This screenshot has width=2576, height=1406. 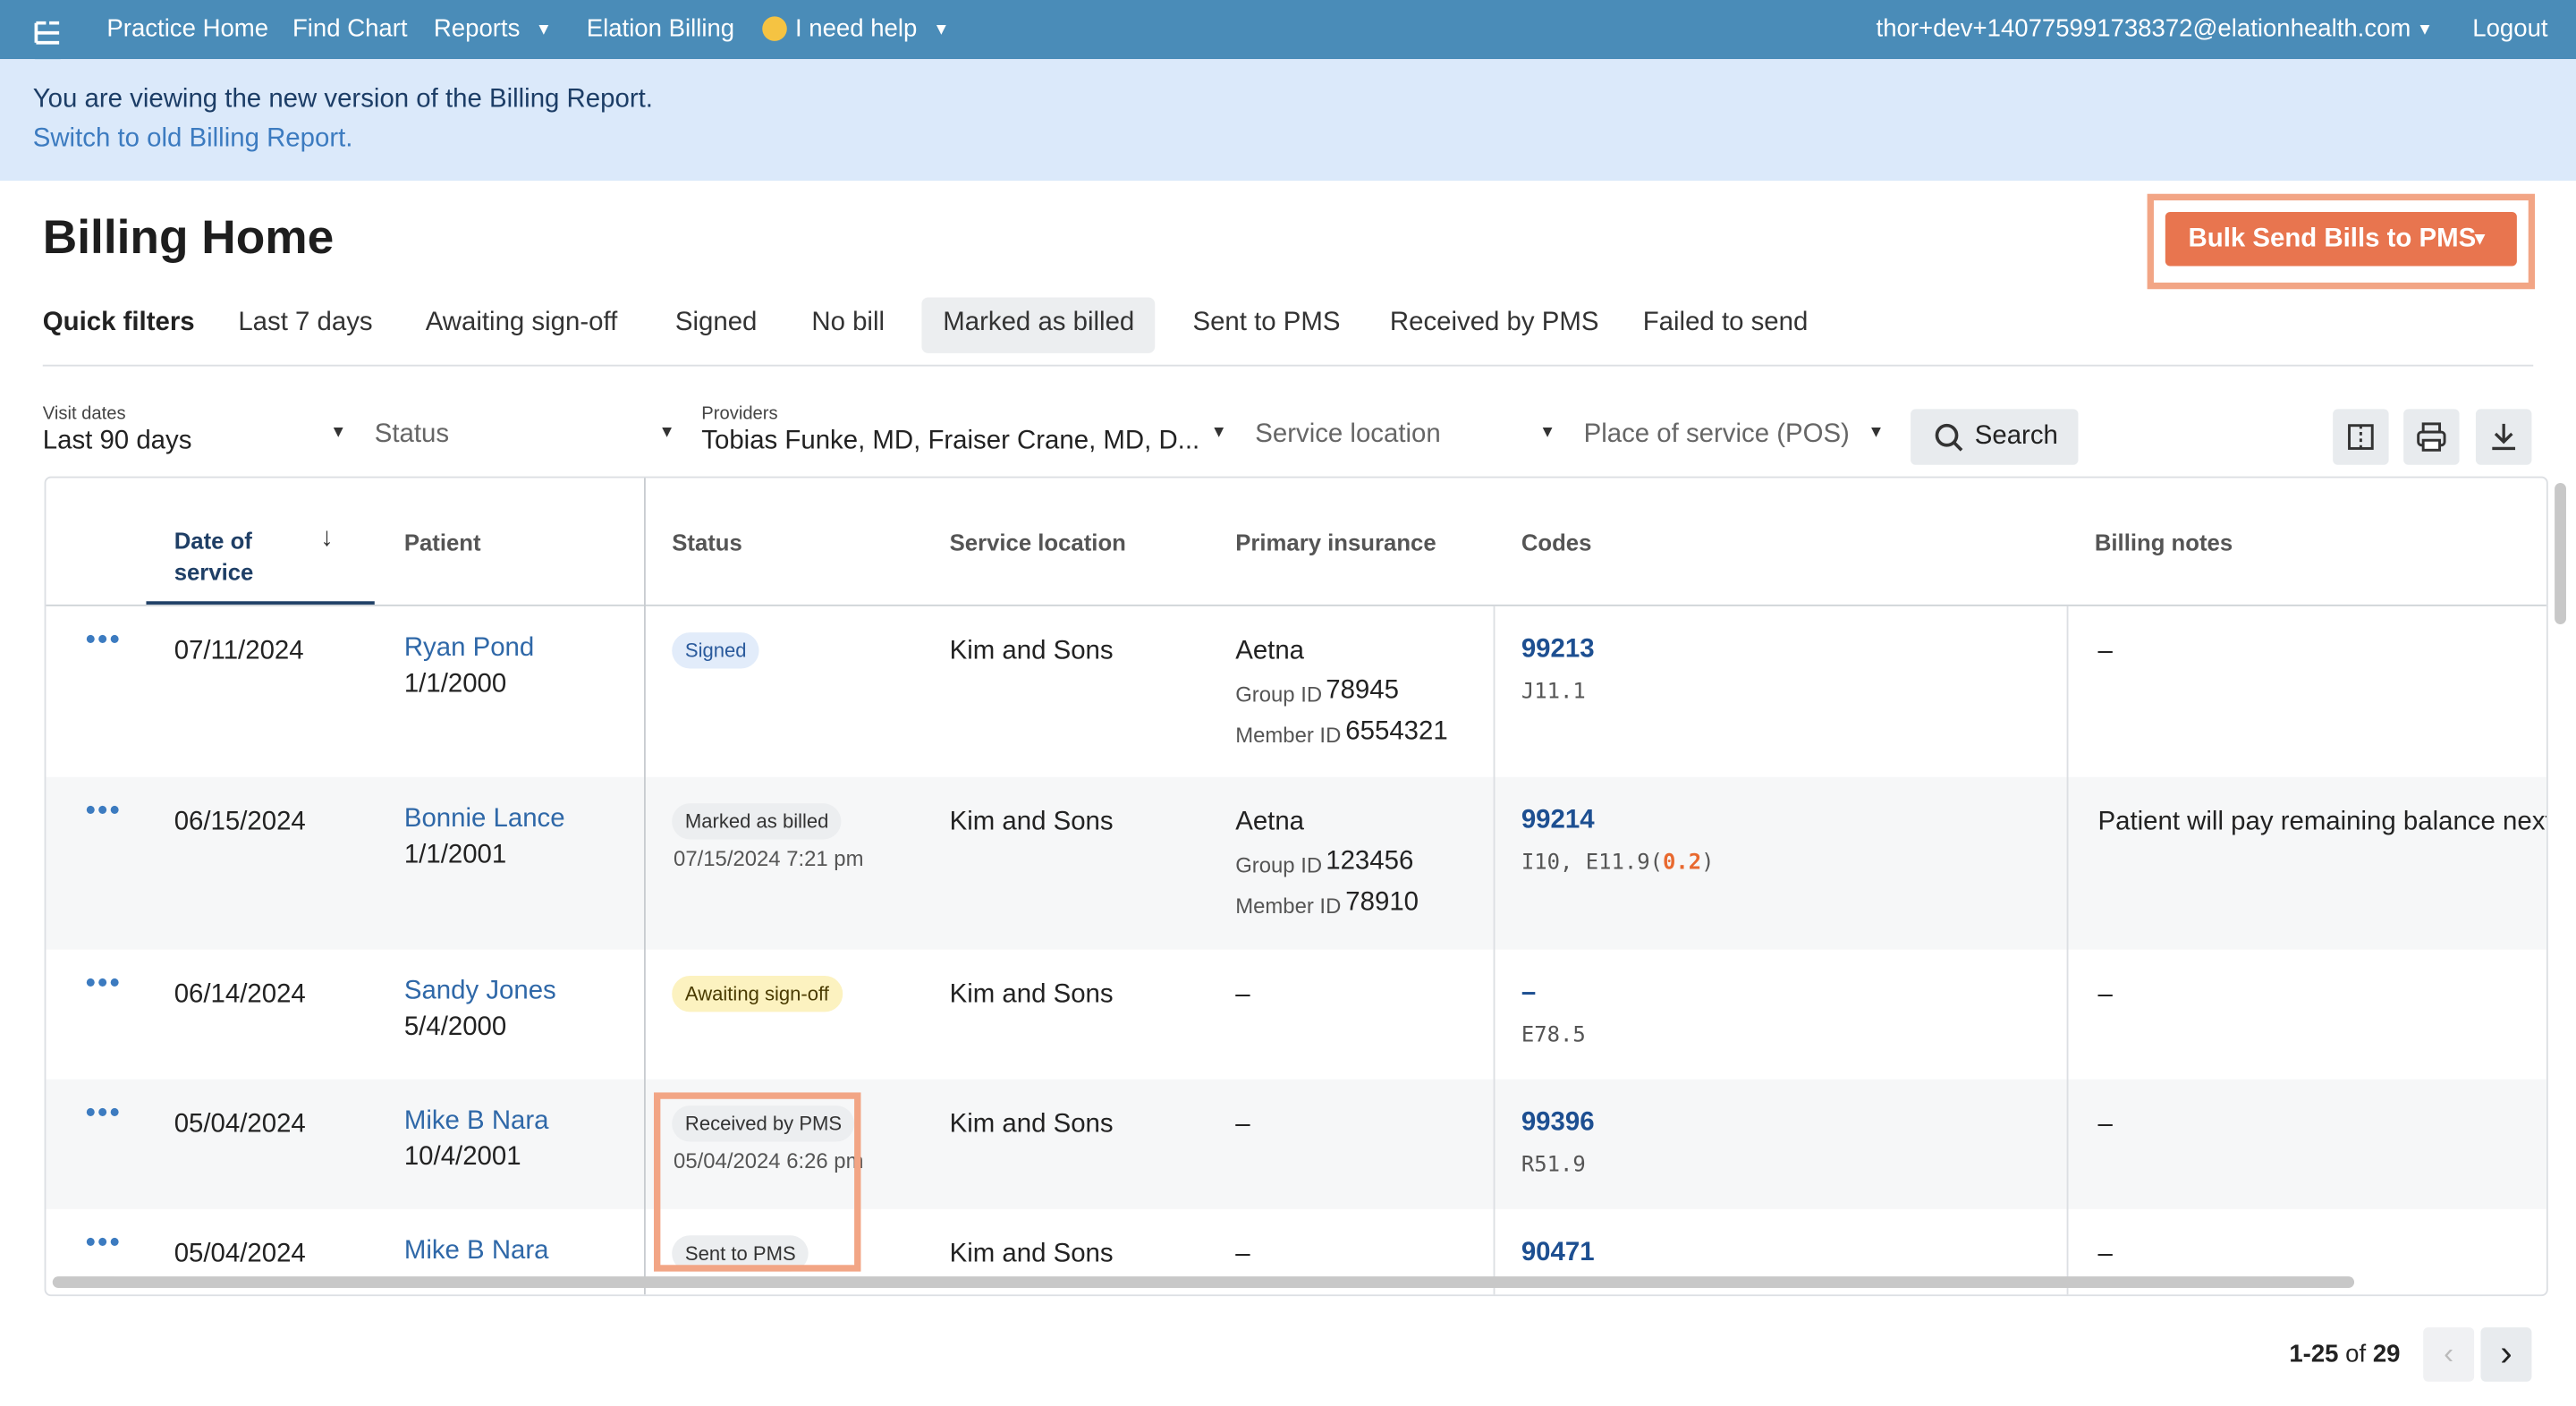 I want to click on quick-filter: Marked as billed, so click(x=1039, y=323).